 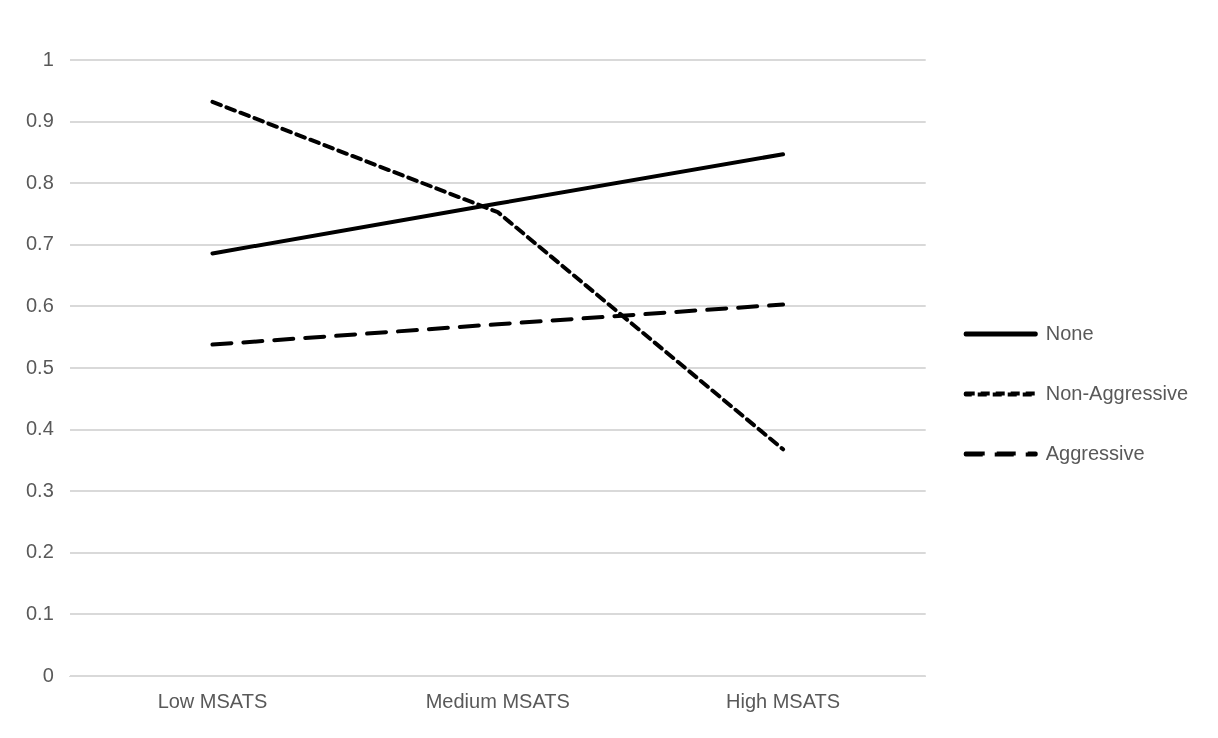 What do you see at coordinates (39, 181) in the screenshot?
I see `y-tick-label: 0.8` at bounding box center [39, 181].